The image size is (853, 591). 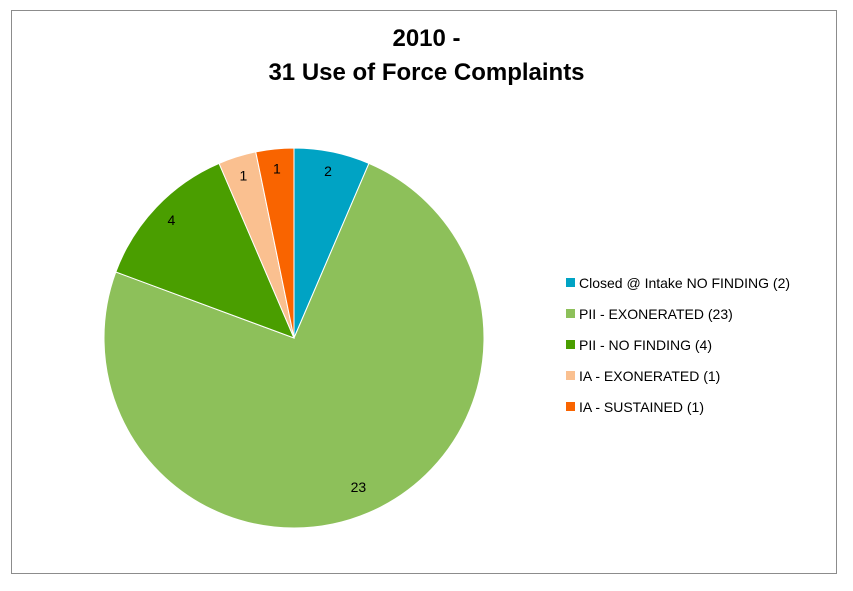 I want to click on legend-label: PII - EXONERATED (23), so click(x=656, y=313).